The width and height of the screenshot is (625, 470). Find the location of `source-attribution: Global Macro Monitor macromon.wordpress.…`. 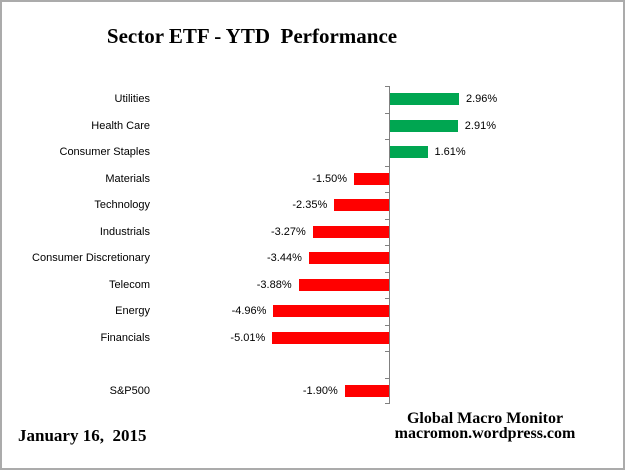

source-attribution: Global Macro Monitor macromon.wordpress.… is located at coordinates (485, 426).